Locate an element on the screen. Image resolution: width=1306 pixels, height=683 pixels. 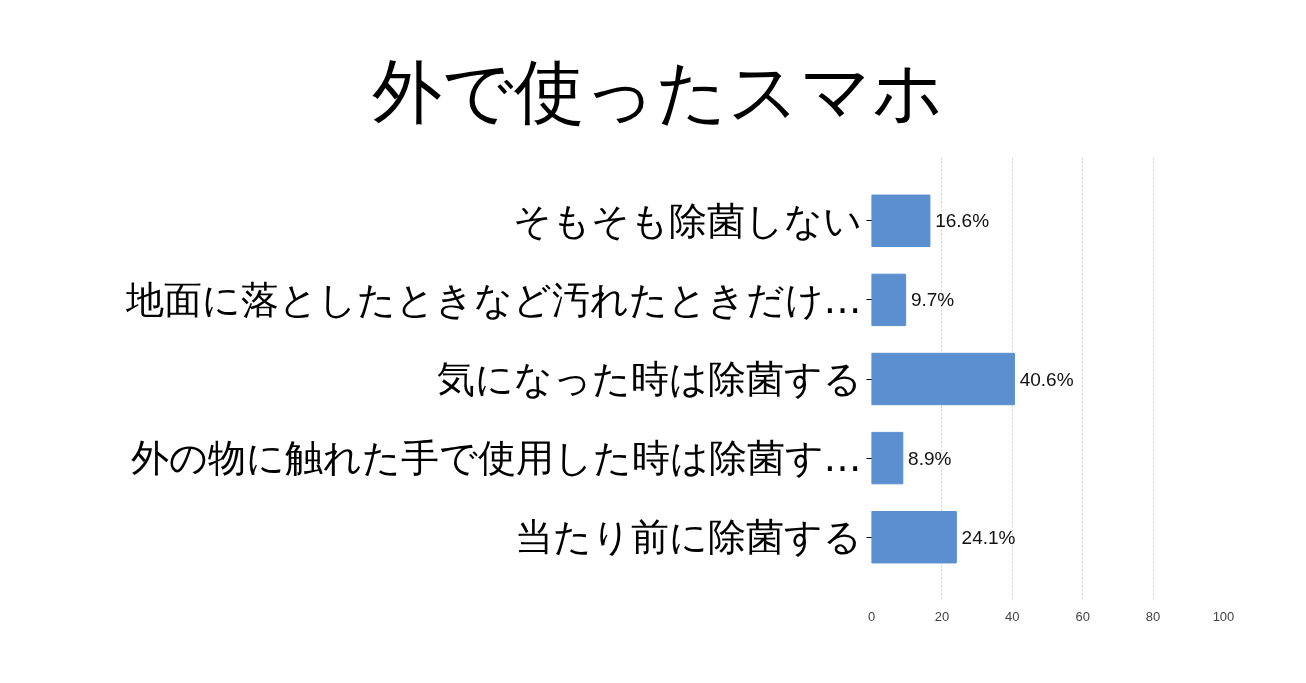
data-label: 24.1% is located at coordinates (988, 537).